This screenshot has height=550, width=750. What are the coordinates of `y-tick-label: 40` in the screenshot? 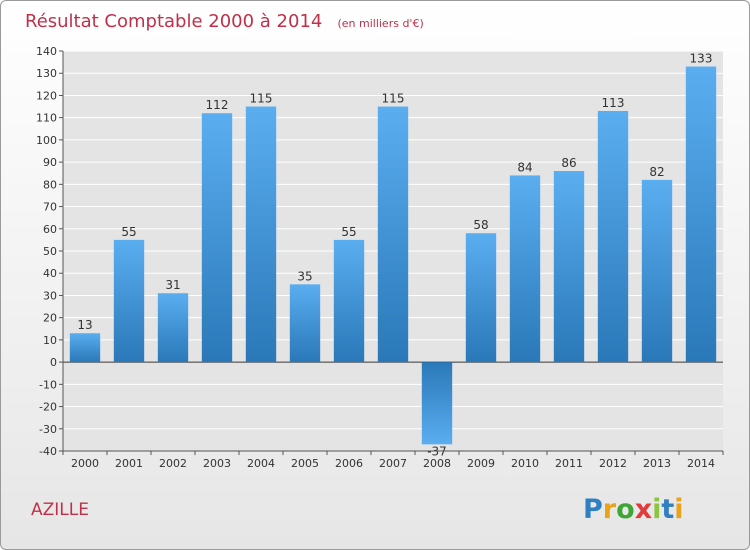 It's located at (50, 273).